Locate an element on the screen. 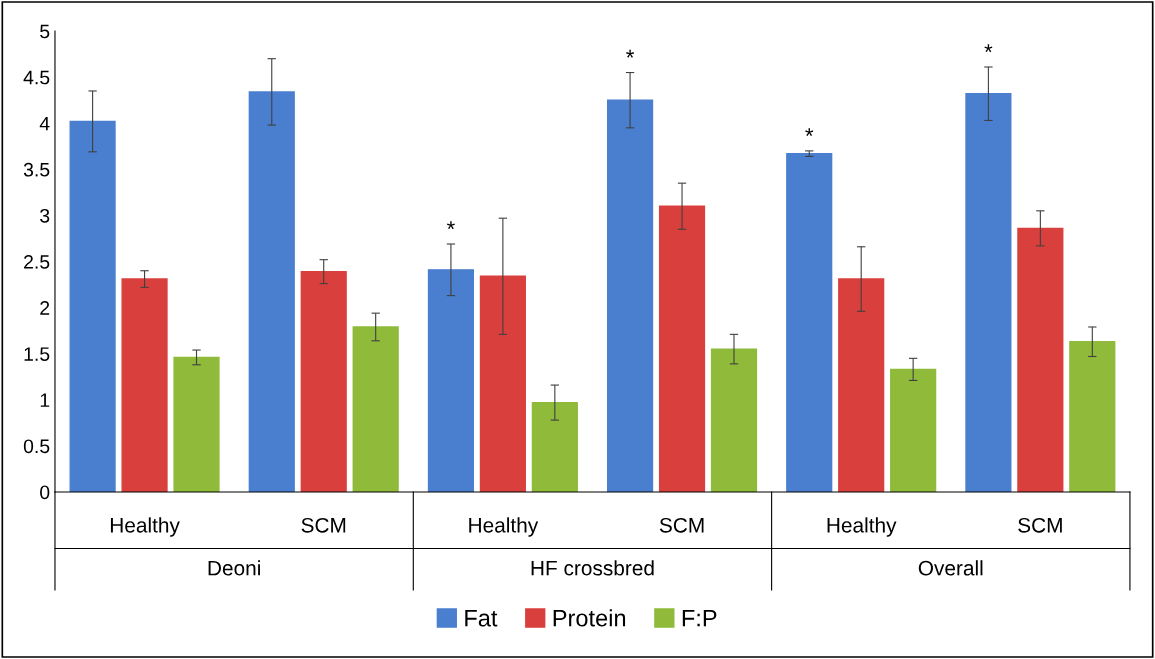 This screenshot has width=1155, height=659. legend-label: F:P is located at coordinates (699, 618).